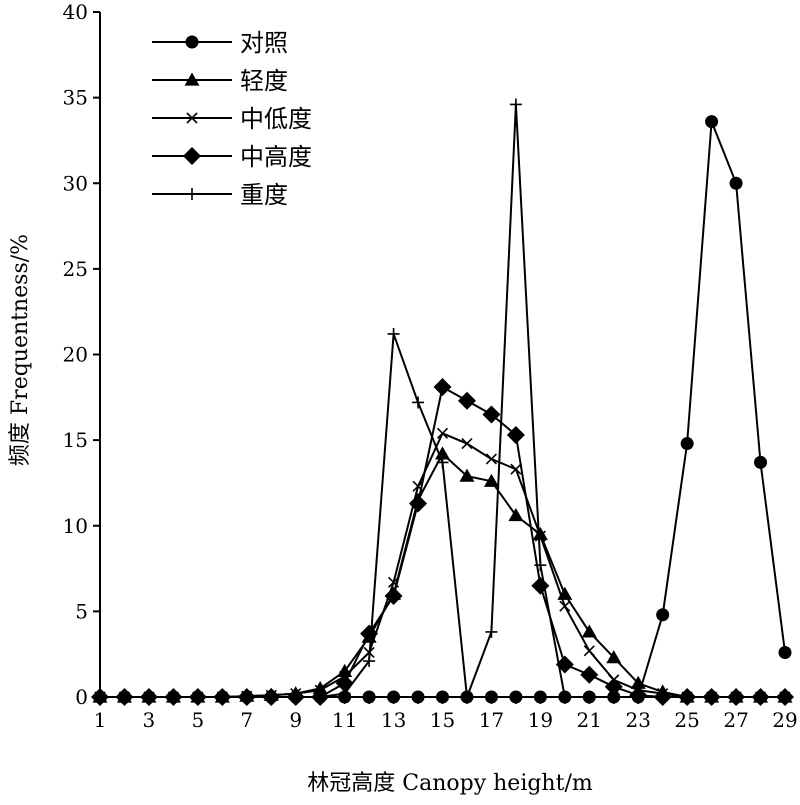 This screenshot has width=800, height=805. What do you see at coordinates (220, 43) in the screenshot?
I see `legend-item: 对照` at bounding box center [220, 43].